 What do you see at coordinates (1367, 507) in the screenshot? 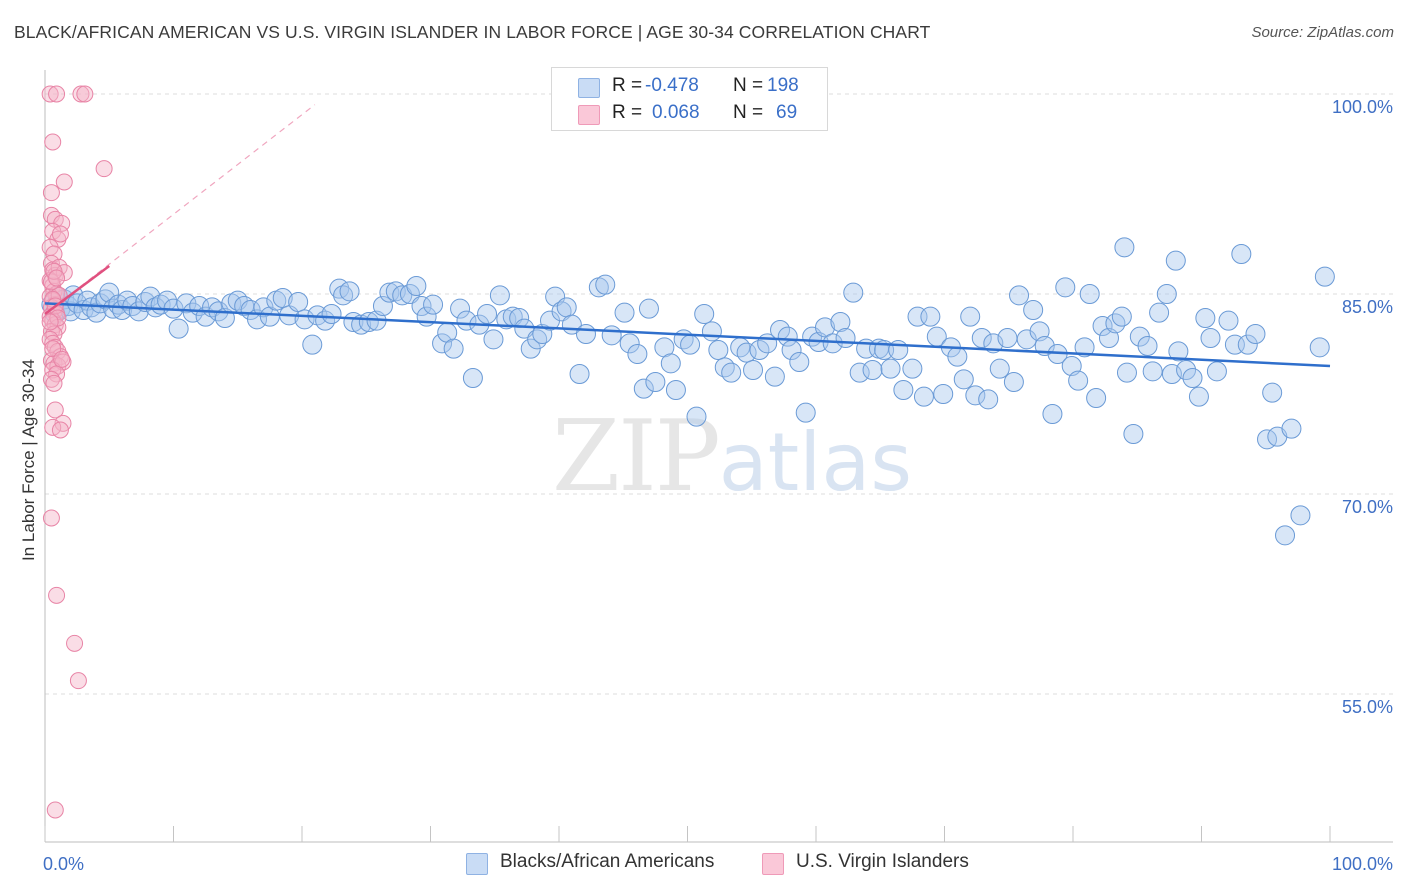
I see `y-tick-label: 70.0%` at bounding box center [1367, 507].